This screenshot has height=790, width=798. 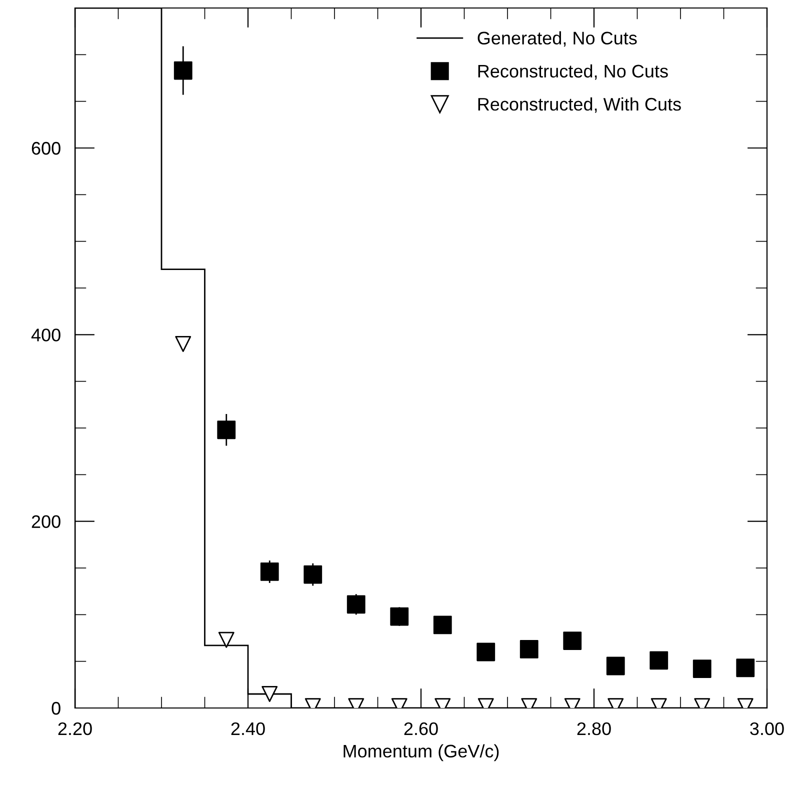 I want to click on x-tick-label: 2.40, so click(x=248, y=729).